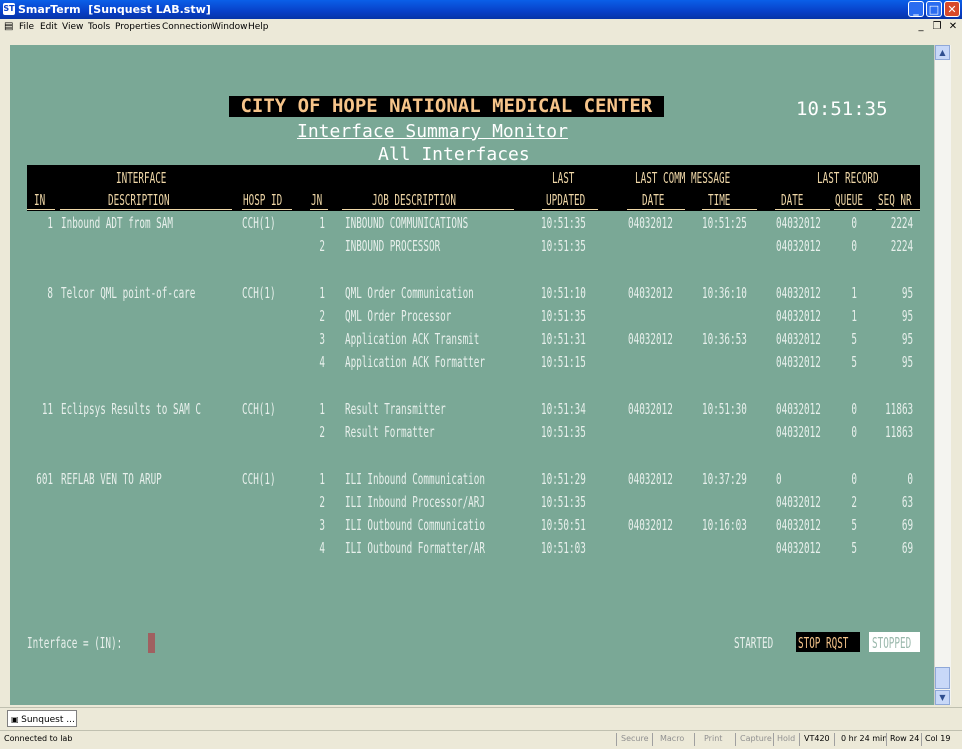  I want to click on cell-job: Result Transmitter, so click(395, 409).